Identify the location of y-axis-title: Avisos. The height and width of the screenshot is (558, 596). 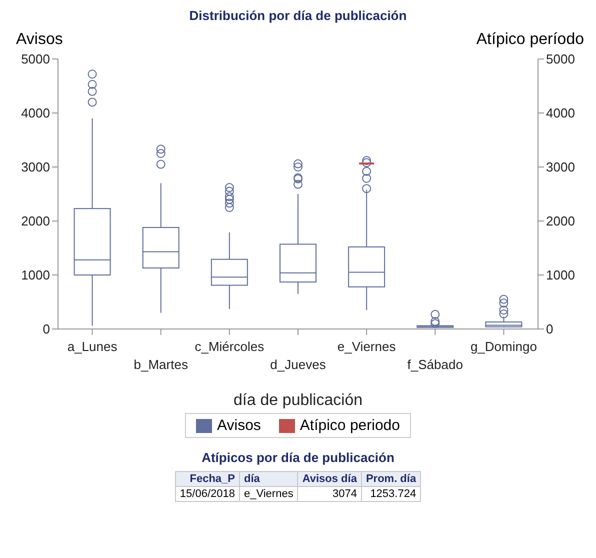
(39, 40).